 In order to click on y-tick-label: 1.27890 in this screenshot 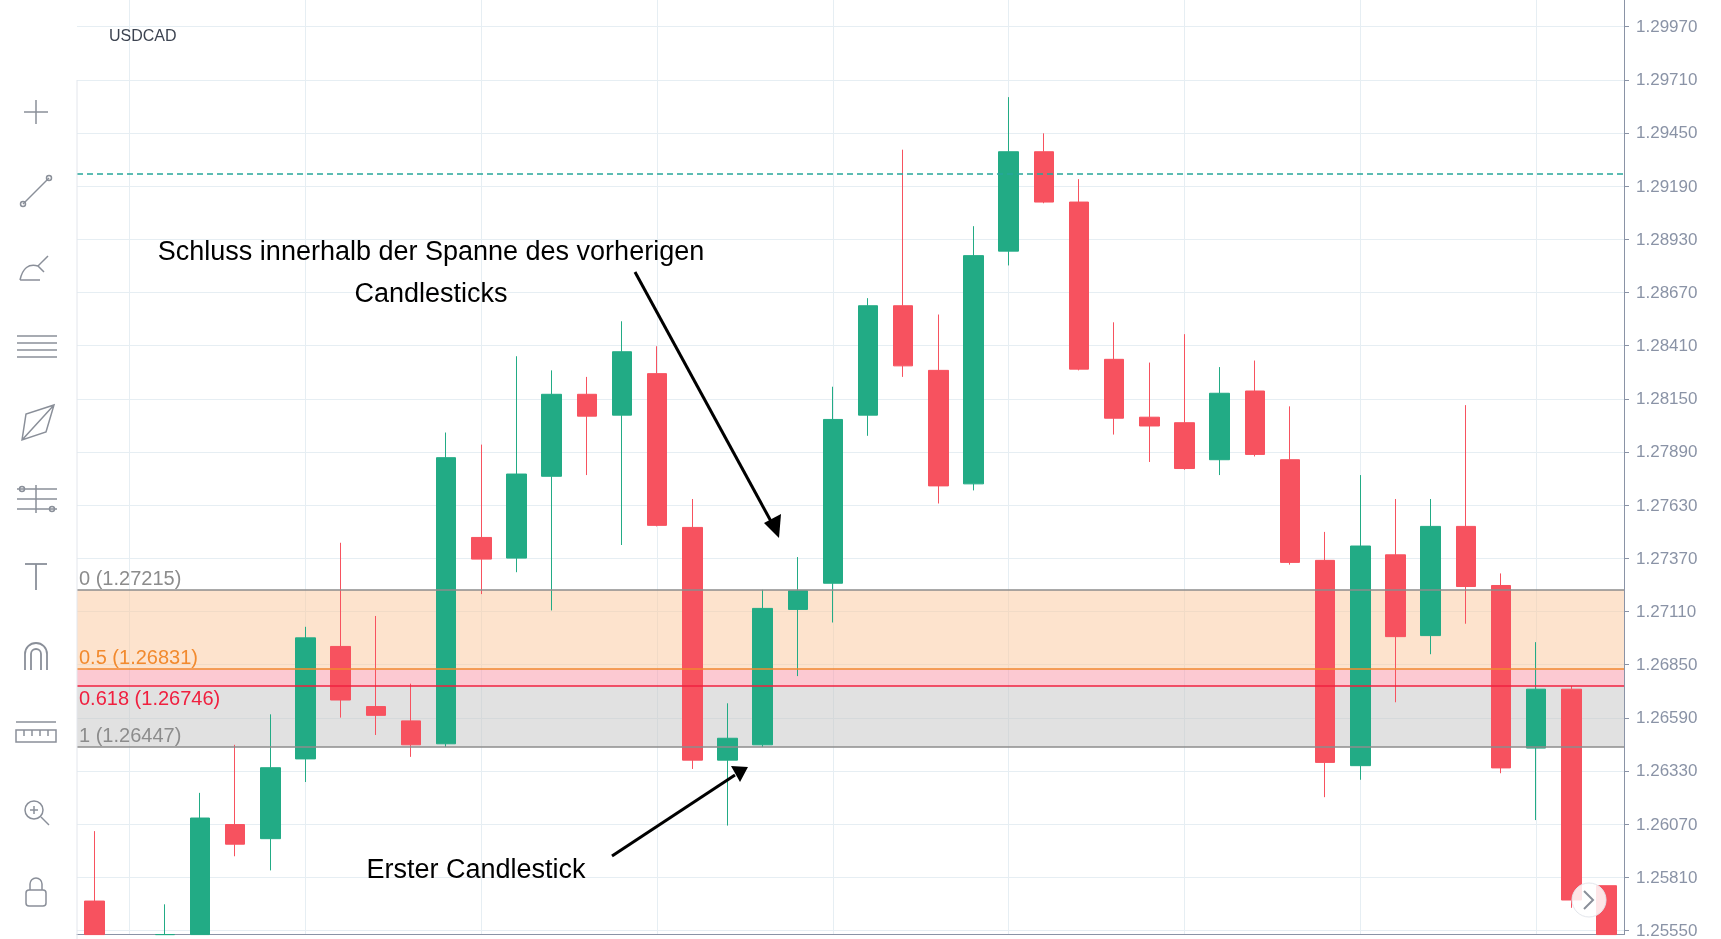, I will do `click(1667, 452)`.